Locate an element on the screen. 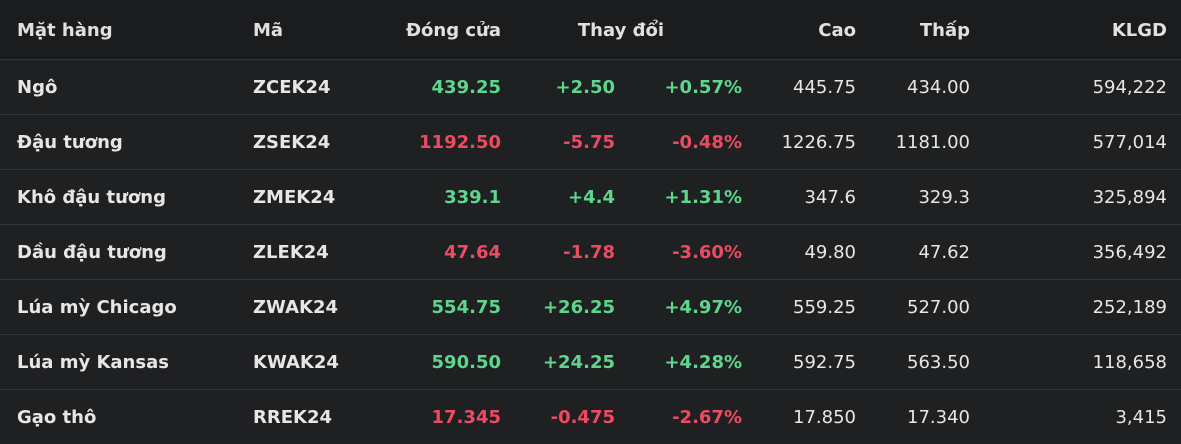  high: 347.6 is located at coordinates (830, 197).